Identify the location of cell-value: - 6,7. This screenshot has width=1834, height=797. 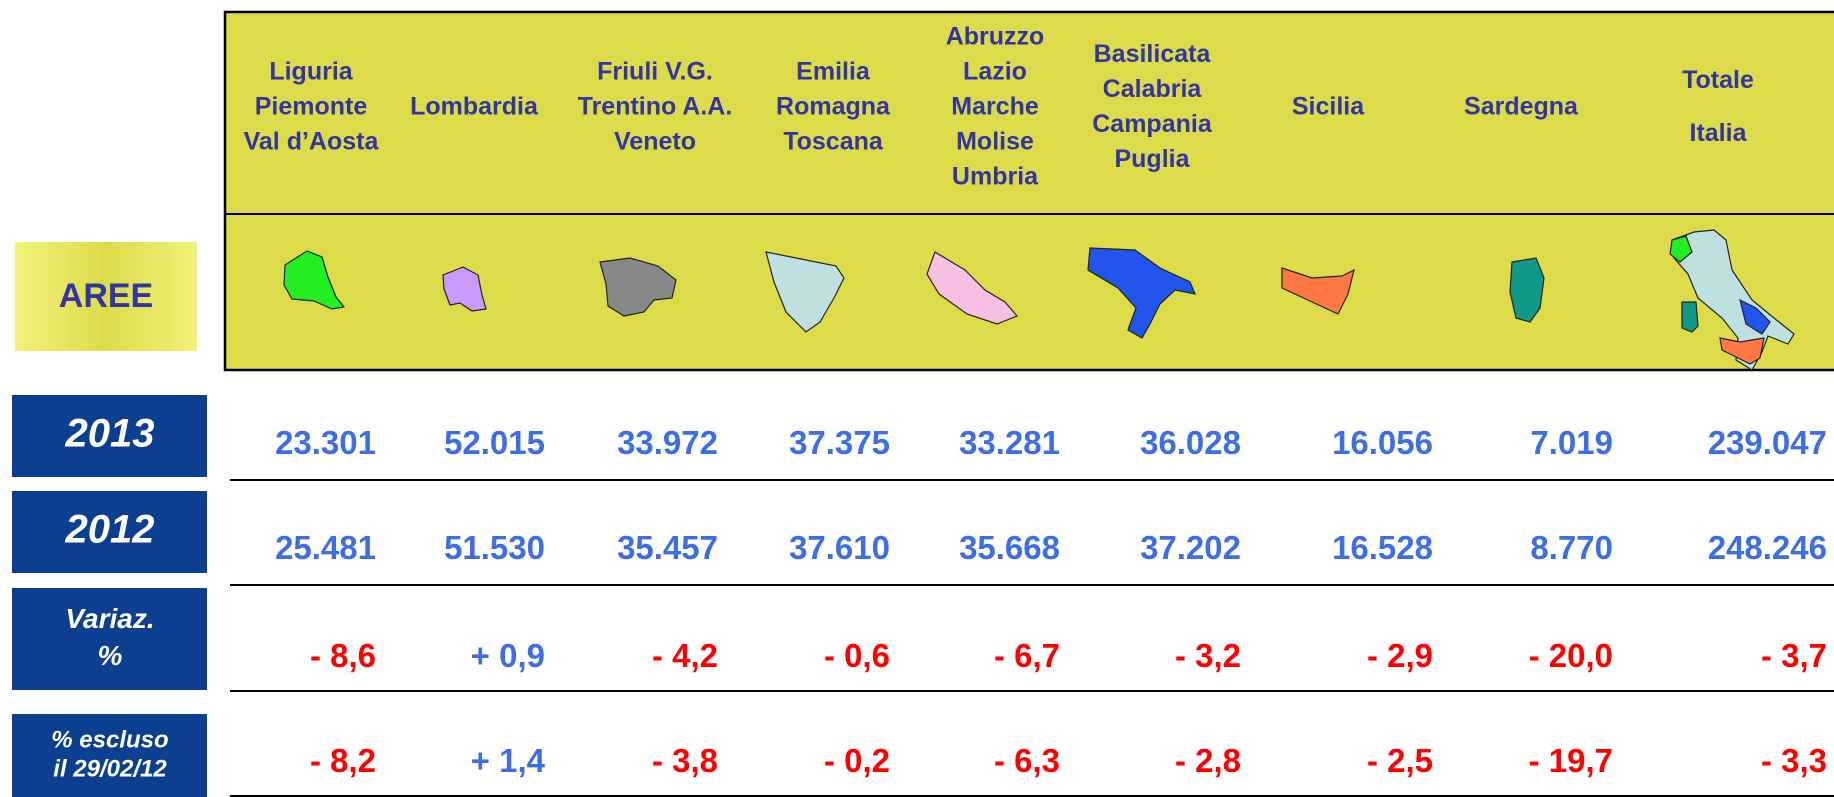
(1027, 655).